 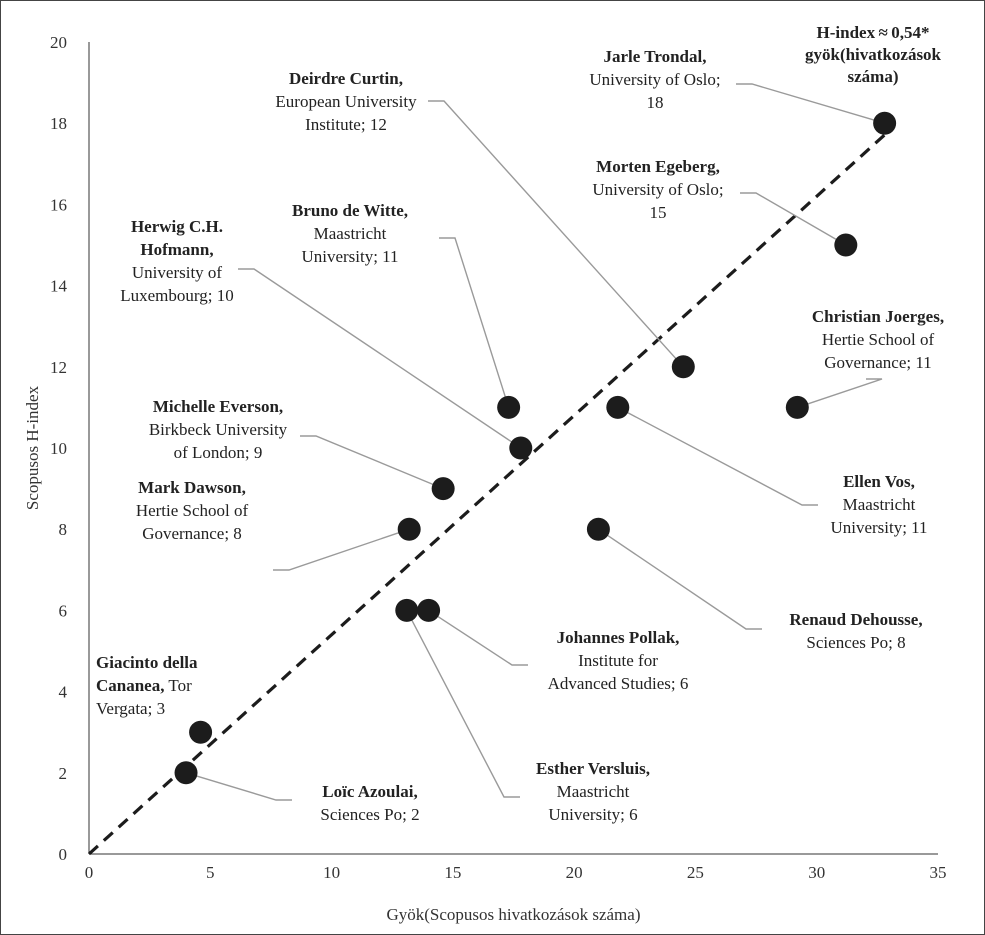 What do you see at coordinates (878, 316) in the screenshot?
I see `point-label-name: Christian Joerges,` at bounding box center [878, 316].